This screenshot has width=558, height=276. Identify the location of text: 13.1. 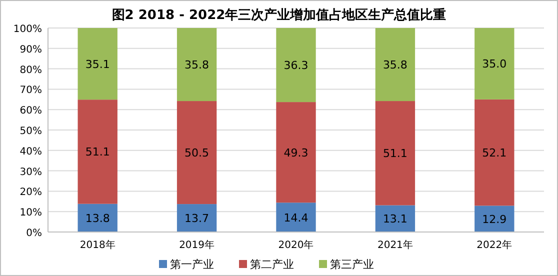
(395, 219).